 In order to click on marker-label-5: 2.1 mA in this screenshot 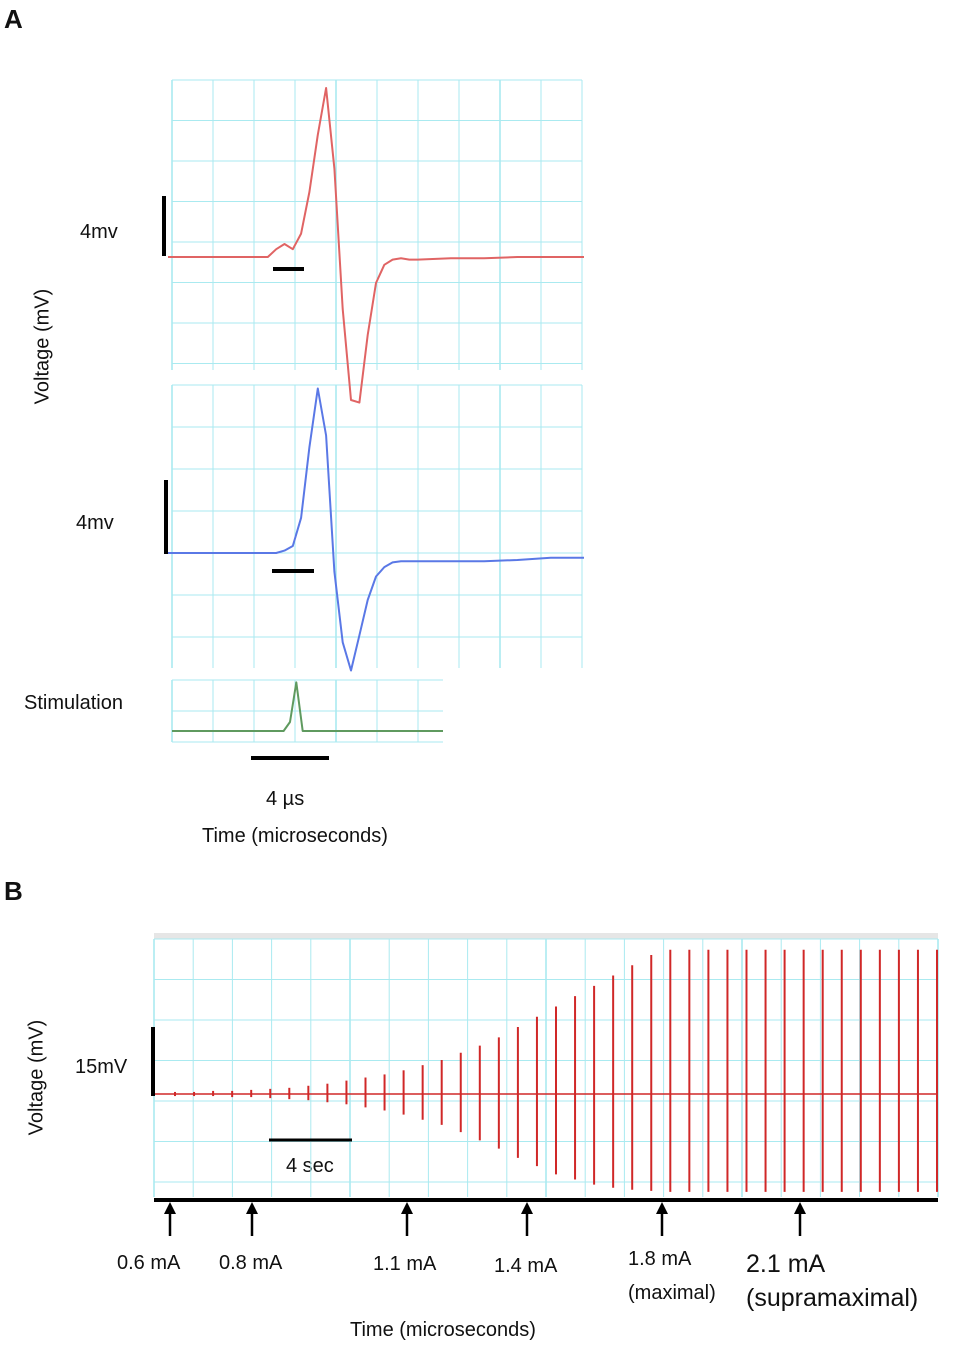, I will do `click(786, 1264)`.